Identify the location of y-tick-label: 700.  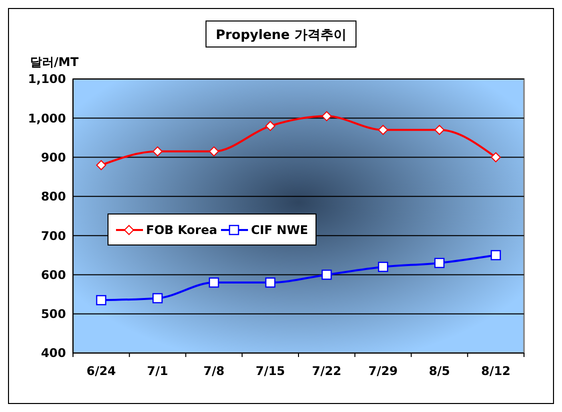
(53, 235).